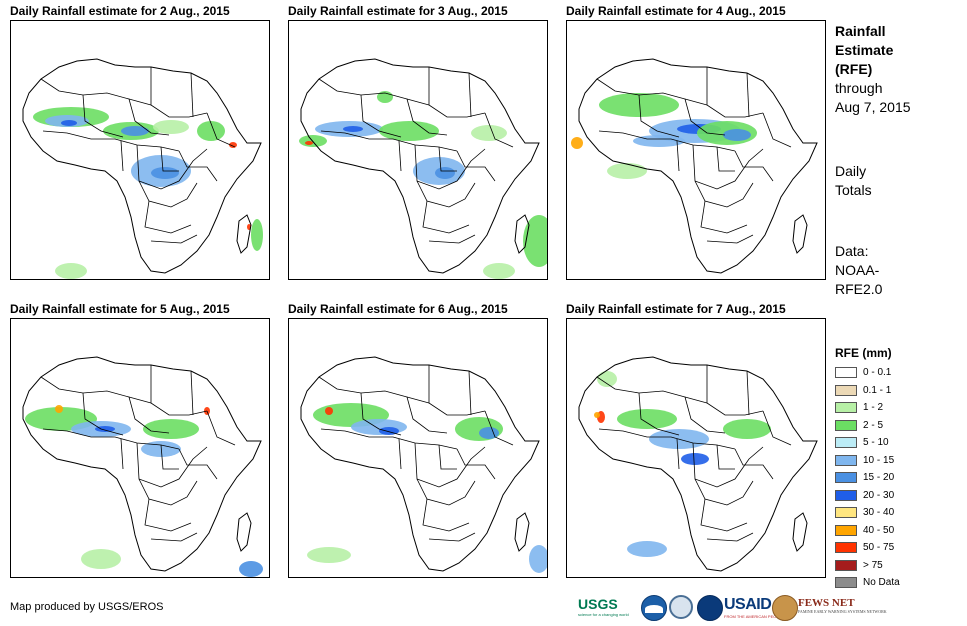 Image resolution: width=967 pixels, height=626 pixels. I want to click on legend-item: 0 - 0.1, so click(899, 373).